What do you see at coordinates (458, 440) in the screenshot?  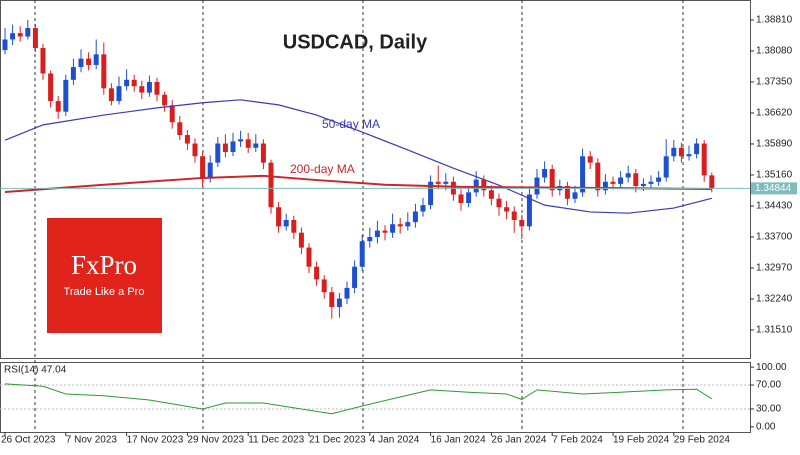 I see `x-tick-label: 16 Jan 2024` at bounding box center [458, 440].